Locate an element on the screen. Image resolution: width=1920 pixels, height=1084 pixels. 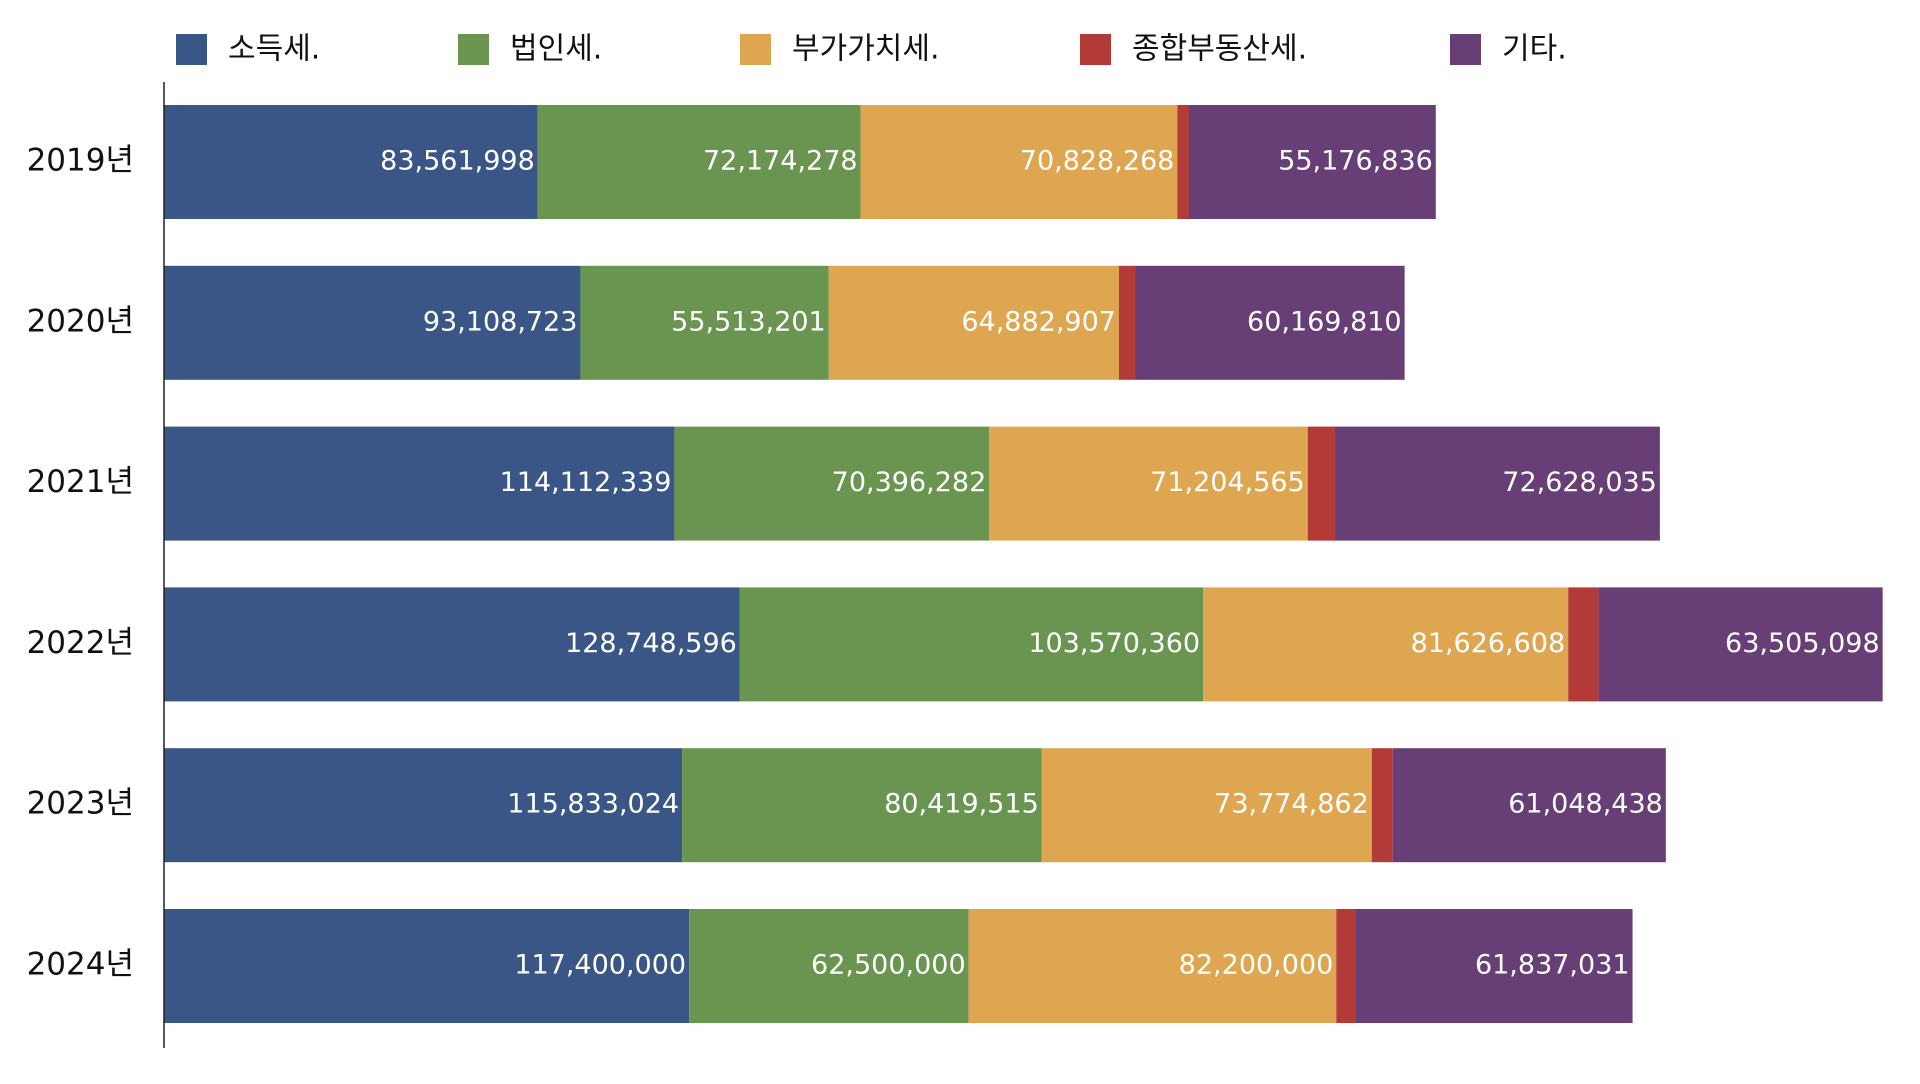
legend-label: 기타. is located at coordinates (1534, 49).